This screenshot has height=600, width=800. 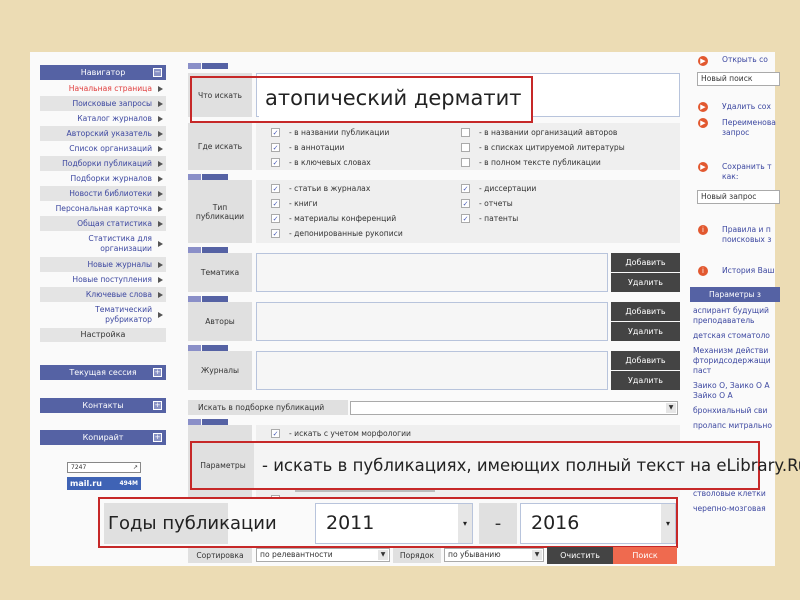 I want to click on mail-ru-counter: mail.ru 494M, so click(x=104, y=483).